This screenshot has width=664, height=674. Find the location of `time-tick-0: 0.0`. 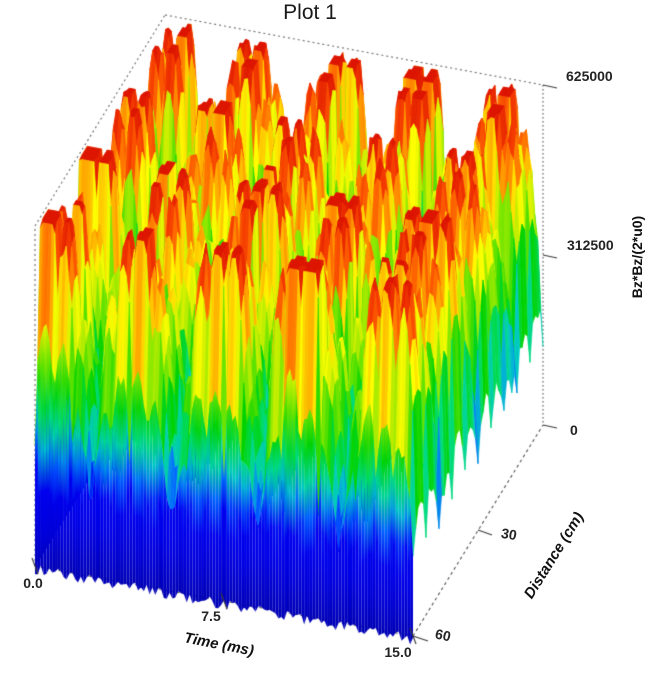

time-tick-0: 0.0 is located at coordinates (33, 583).